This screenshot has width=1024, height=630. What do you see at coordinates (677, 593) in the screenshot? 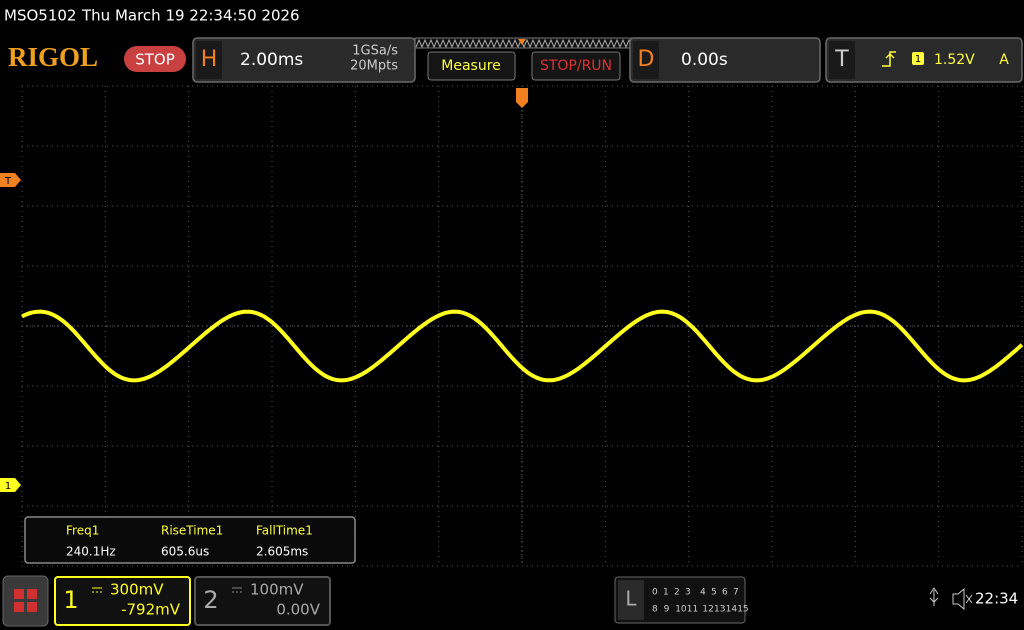
I see `logic-channel-number: 2` at bounding box center [677, 593].